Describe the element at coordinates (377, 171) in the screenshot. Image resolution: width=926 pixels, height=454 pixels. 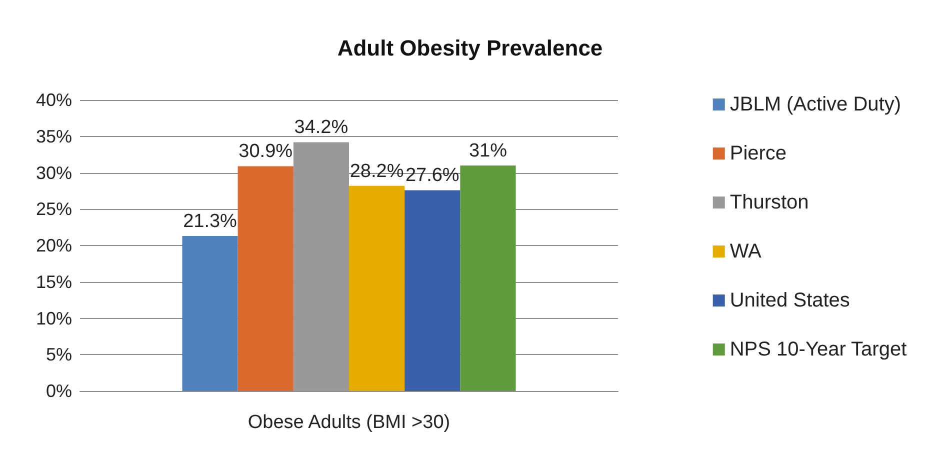
I see `data-label: 28.2%` at that location.